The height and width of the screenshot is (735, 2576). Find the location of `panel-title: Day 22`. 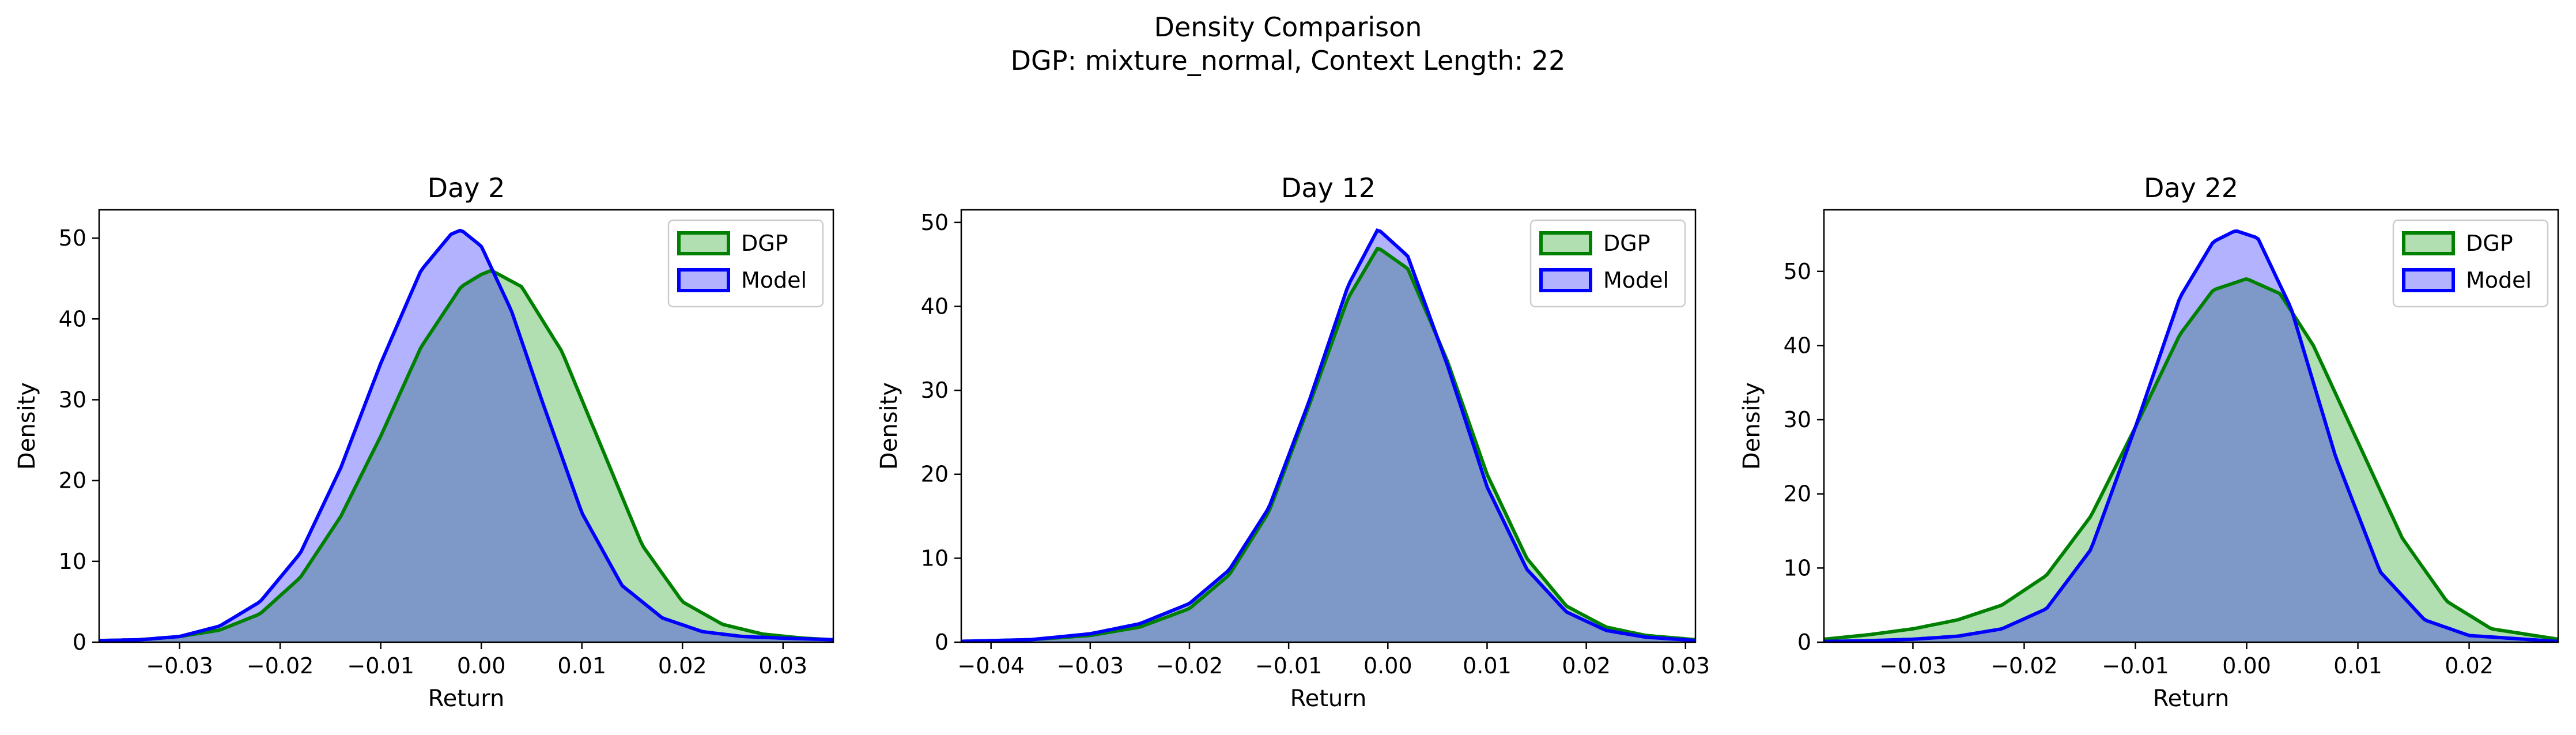

panel-title: Day 22 is located at coordinates (2191, 187).